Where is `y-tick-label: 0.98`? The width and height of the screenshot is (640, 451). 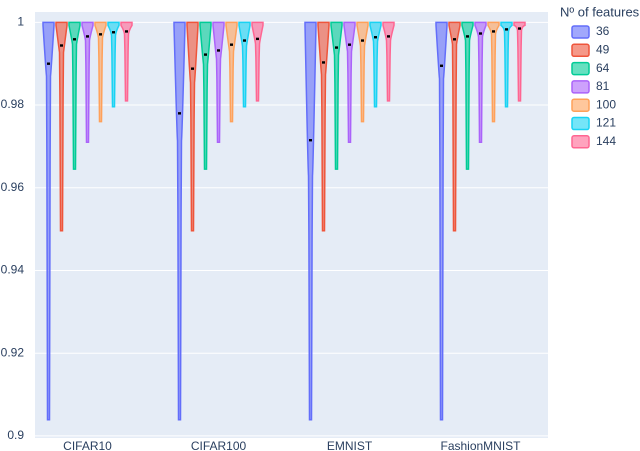 y-tick-label: 0.98 is located at coordinates (13, 104).